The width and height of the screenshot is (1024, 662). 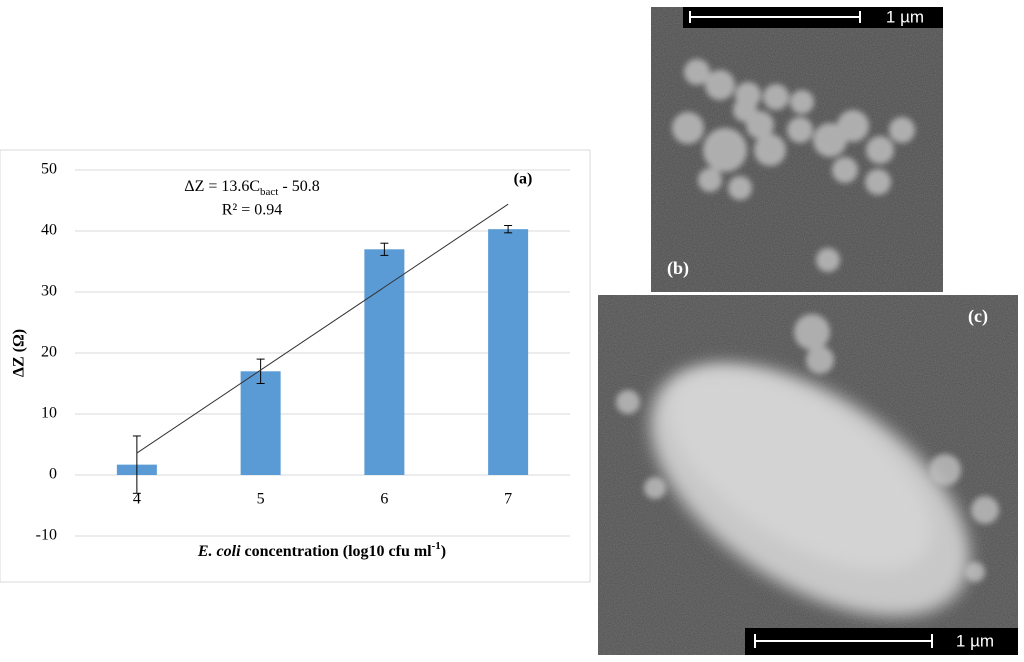 What do you see at coordinates (508, 499) in the screenshot?
I see `x-tick-label: 7` at bounding box center [508, 499].